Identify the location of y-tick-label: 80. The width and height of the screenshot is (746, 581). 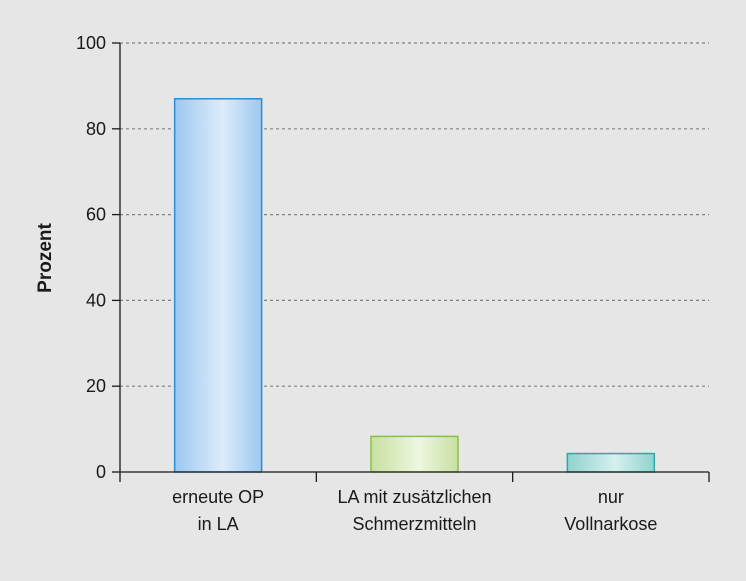
(96, 129).